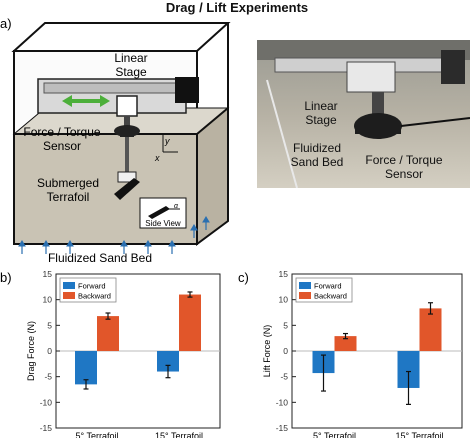 The image size is (474, 443). I want to click on axis-y-label: y, so click(167, 141).